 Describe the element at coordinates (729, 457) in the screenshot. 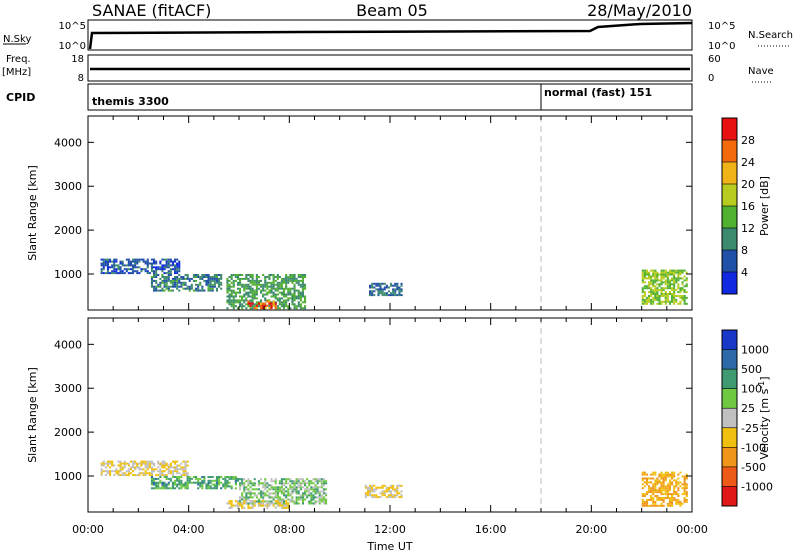

I see `colorbar-cell` at that location.